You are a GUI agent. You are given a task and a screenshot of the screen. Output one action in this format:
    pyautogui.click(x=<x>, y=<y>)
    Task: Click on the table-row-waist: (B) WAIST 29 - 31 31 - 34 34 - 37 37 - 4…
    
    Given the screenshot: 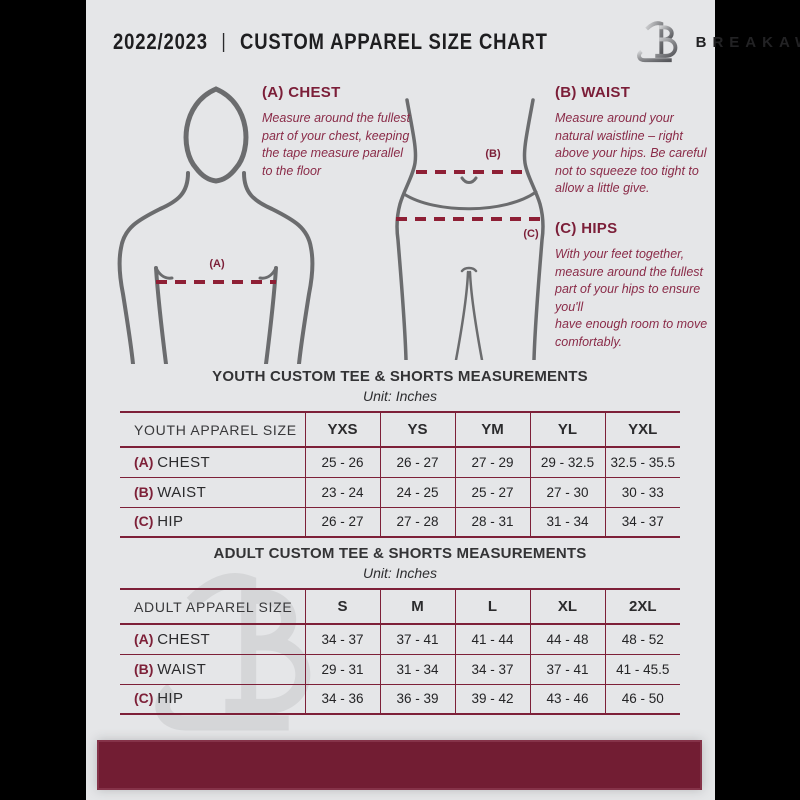 What is the action you would take?
    pyautogui.click(x=400, y=669)
    